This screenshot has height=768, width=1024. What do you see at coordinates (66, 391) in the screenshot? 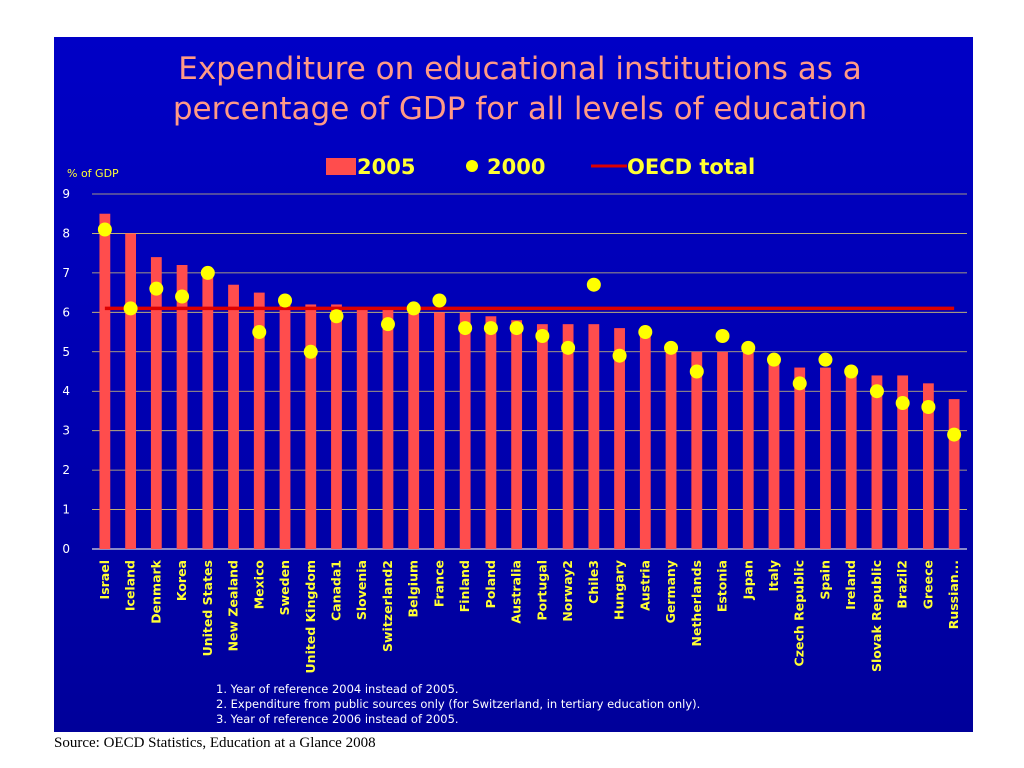
I see `y-tick-label: 4` at bounding box center [66, 391].